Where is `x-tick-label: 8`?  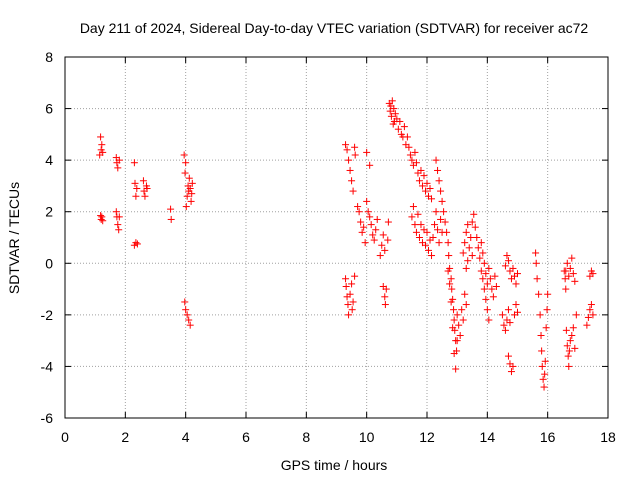 x-tick-label: 8 is located at coordinates (306, 437).